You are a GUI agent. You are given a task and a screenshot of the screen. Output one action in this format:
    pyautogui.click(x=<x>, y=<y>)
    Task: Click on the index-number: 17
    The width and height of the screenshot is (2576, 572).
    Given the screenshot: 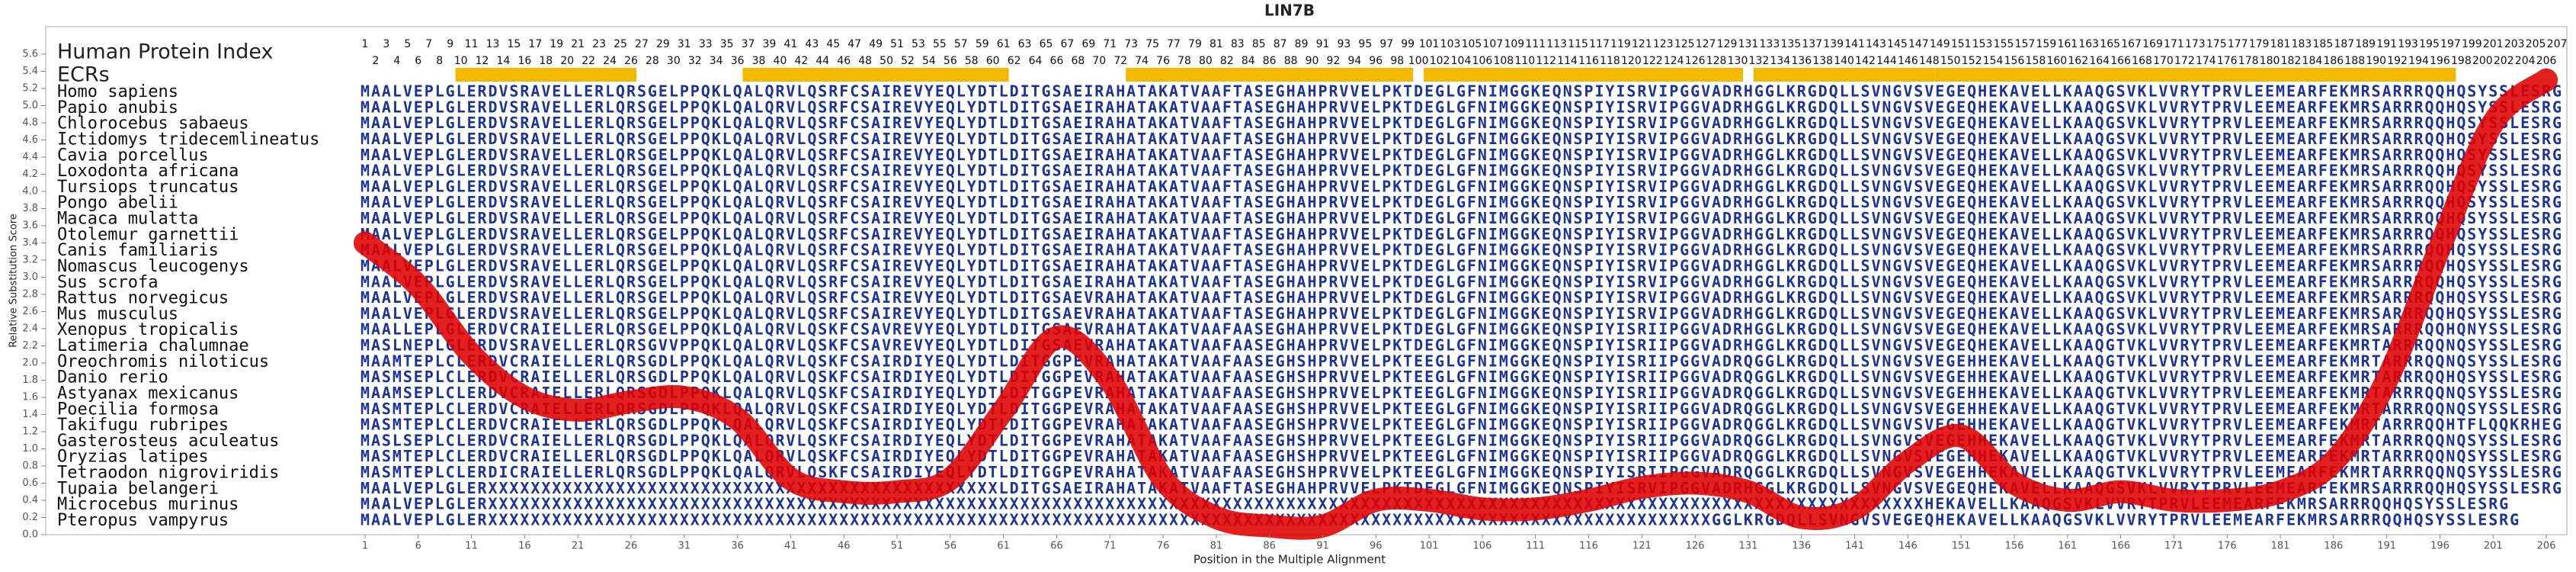 What is the action you would take?
    pyautogui.click(x=535, y=44)
    